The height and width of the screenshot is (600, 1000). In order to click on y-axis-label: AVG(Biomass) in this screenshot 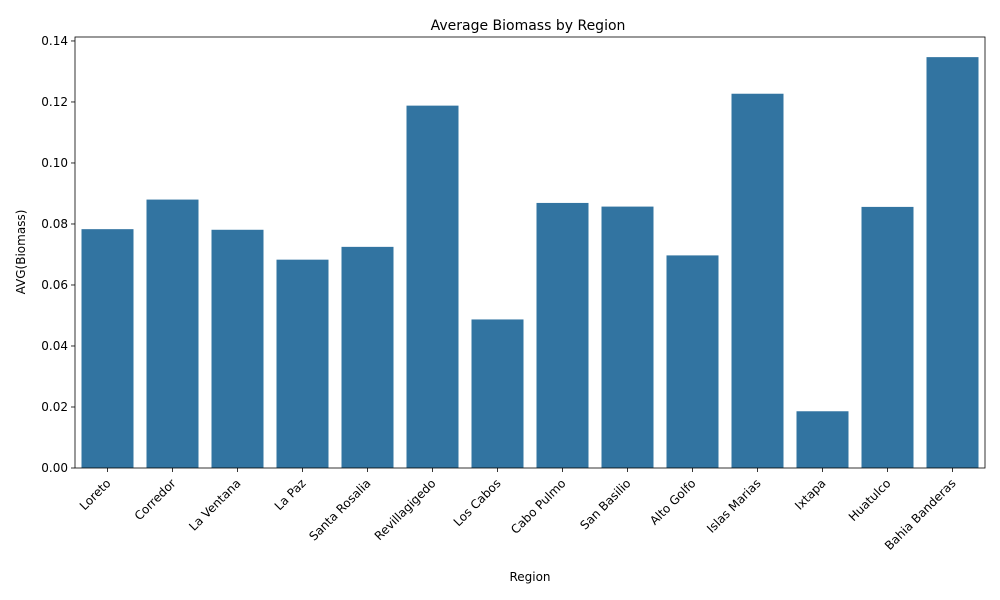, I will do `click(21, 252)`.